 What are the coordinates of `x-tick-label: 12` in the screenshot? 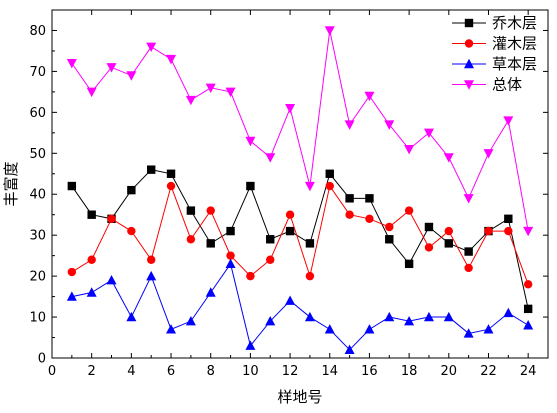 It's located at (290, 371).